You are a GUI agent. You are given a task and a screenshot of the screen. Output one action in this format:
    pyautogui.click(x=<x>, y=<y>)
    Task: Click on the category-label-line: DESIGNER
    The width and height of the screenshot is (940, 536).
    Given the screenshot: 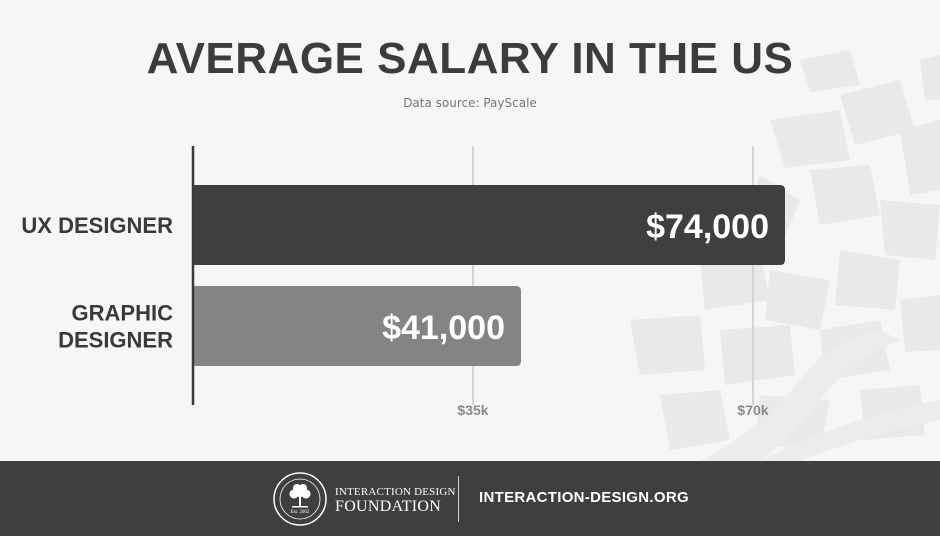 What is the action you would take?
    pyautogui.click(x=115, y=340)
    